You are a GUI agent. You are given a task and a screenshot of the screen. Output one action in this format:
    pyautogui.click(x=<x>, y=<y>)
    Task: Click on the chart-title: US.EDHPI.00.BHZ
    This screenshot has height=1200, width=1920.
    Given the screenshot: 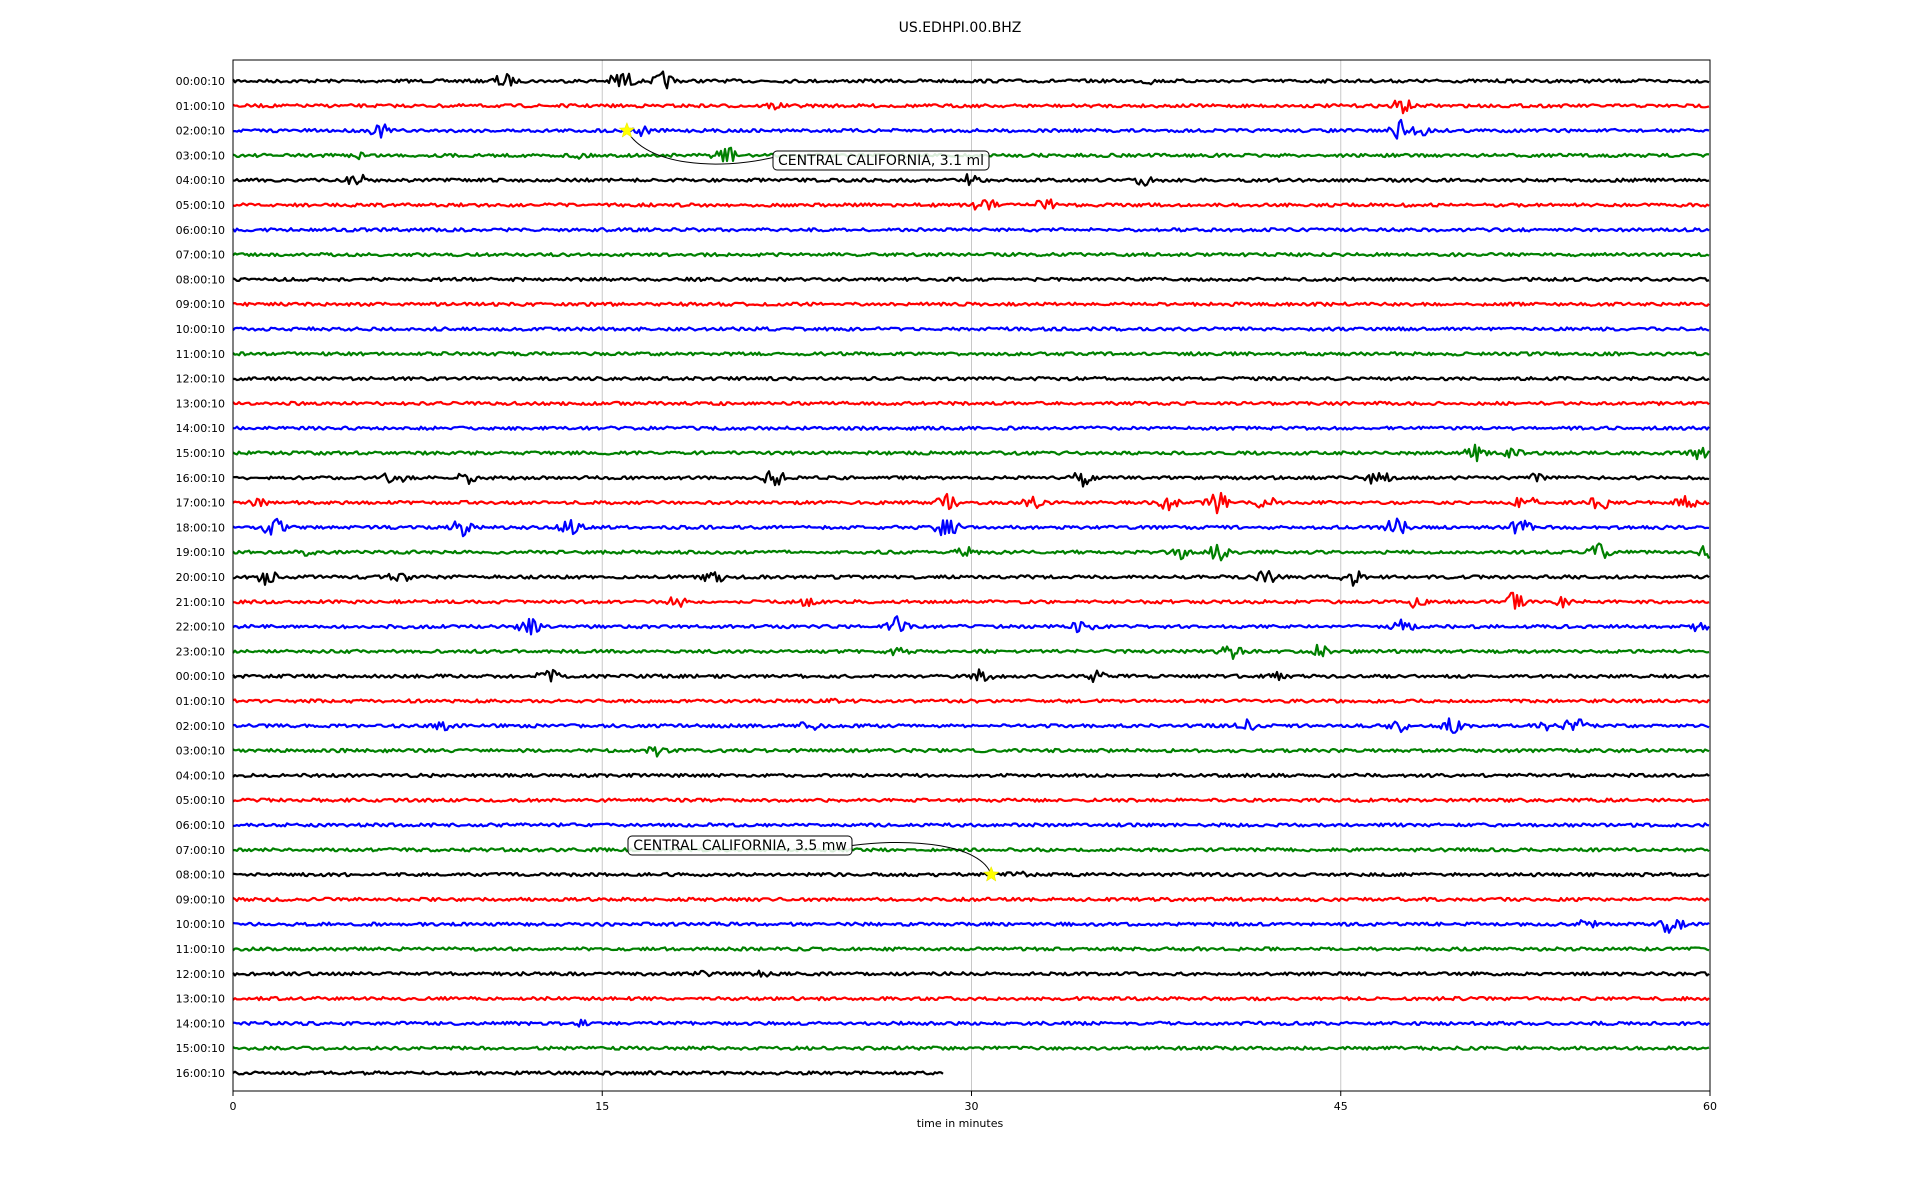 What is the action you would take?
    pyautogui.click(x=960, y=28)
    